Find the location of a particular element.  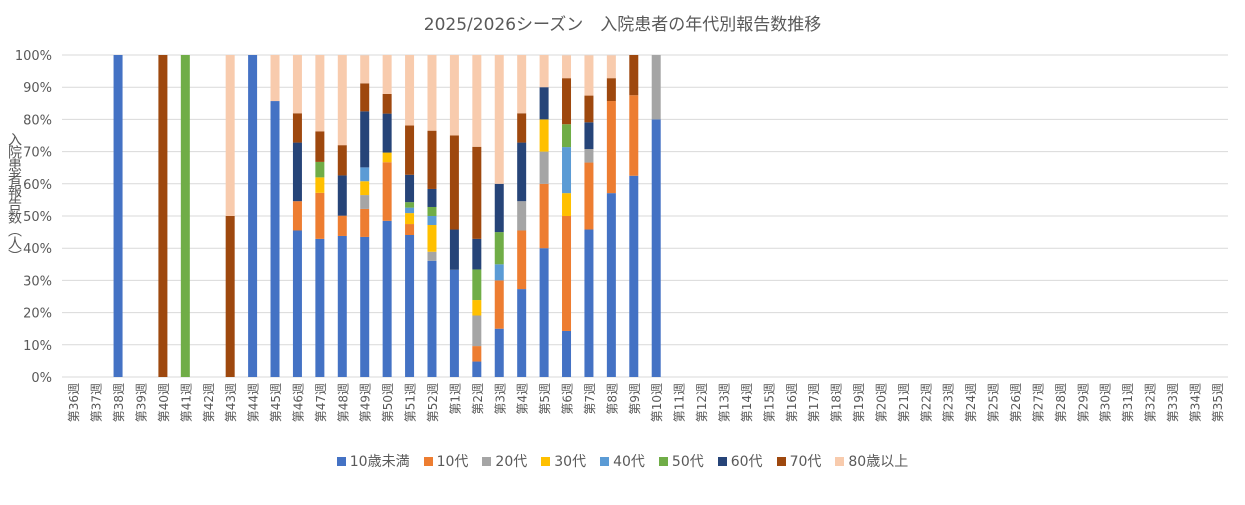

x-tick-label: 第37週 is located at coordinates (97, 402).